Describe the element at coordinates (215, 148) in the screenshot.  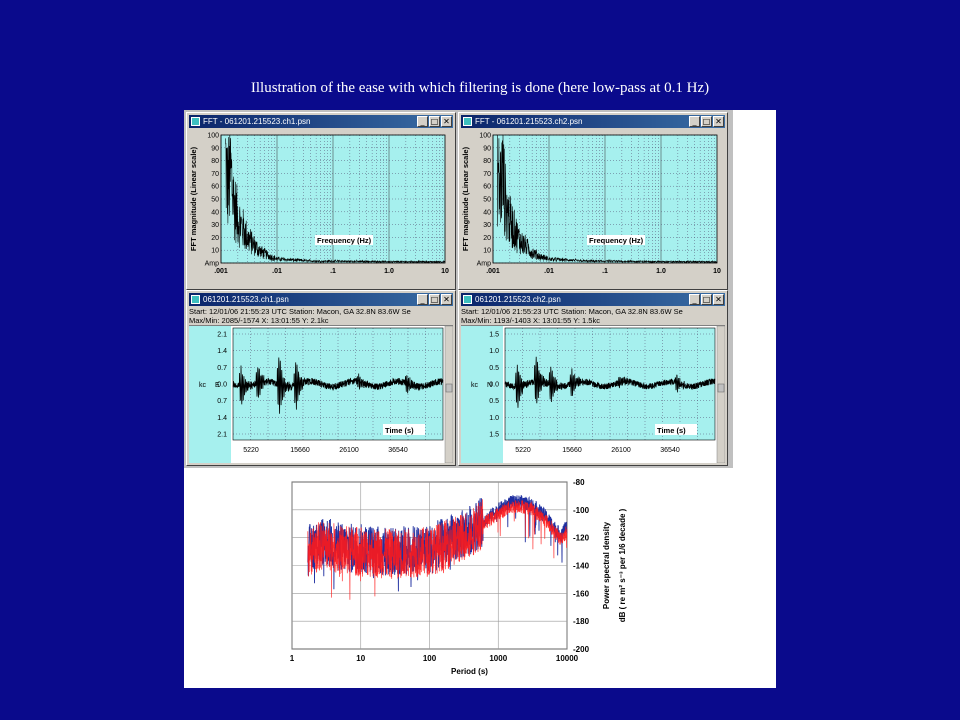
I see `y-tick-label: 90` at that location.